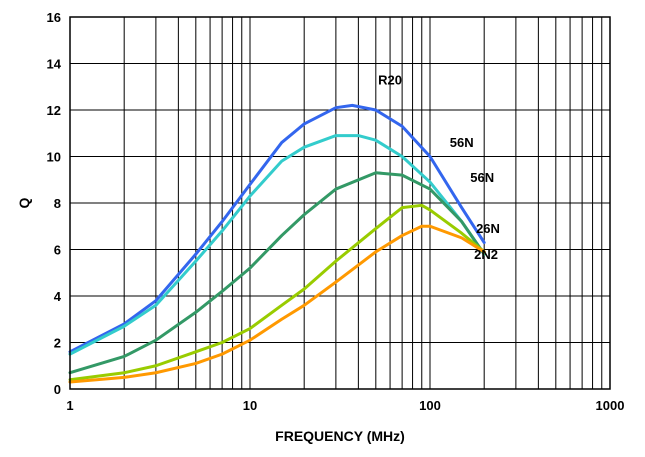 The height and width of the screenshot is (457, 645). What do you see at coordinates (610, 405) in the screenshot?
I see `x-tick-label: 1000` at bounding box center [610, 405].